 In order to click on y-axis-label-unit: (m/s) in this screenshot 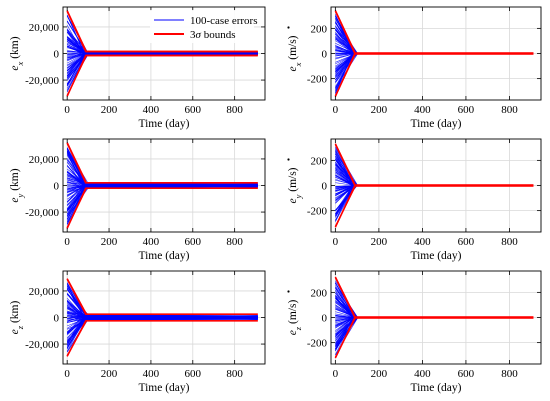, I will do `click(293, 313)`.